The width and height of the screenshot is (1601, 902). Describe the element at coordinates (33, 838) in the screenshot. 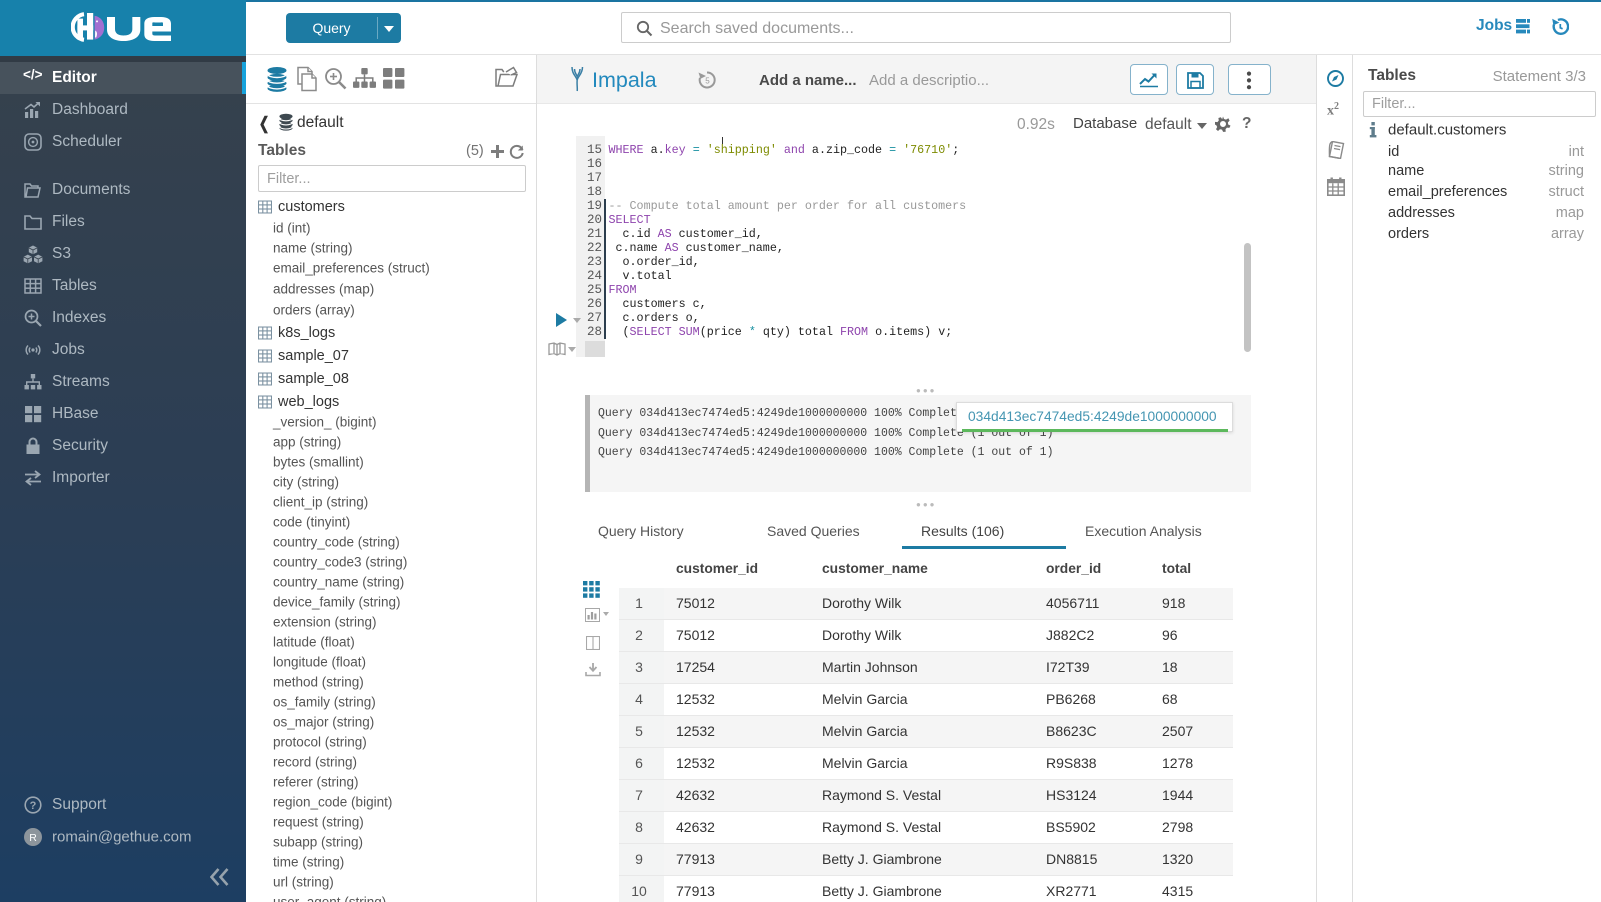

I see `svg-text: R` at that location.